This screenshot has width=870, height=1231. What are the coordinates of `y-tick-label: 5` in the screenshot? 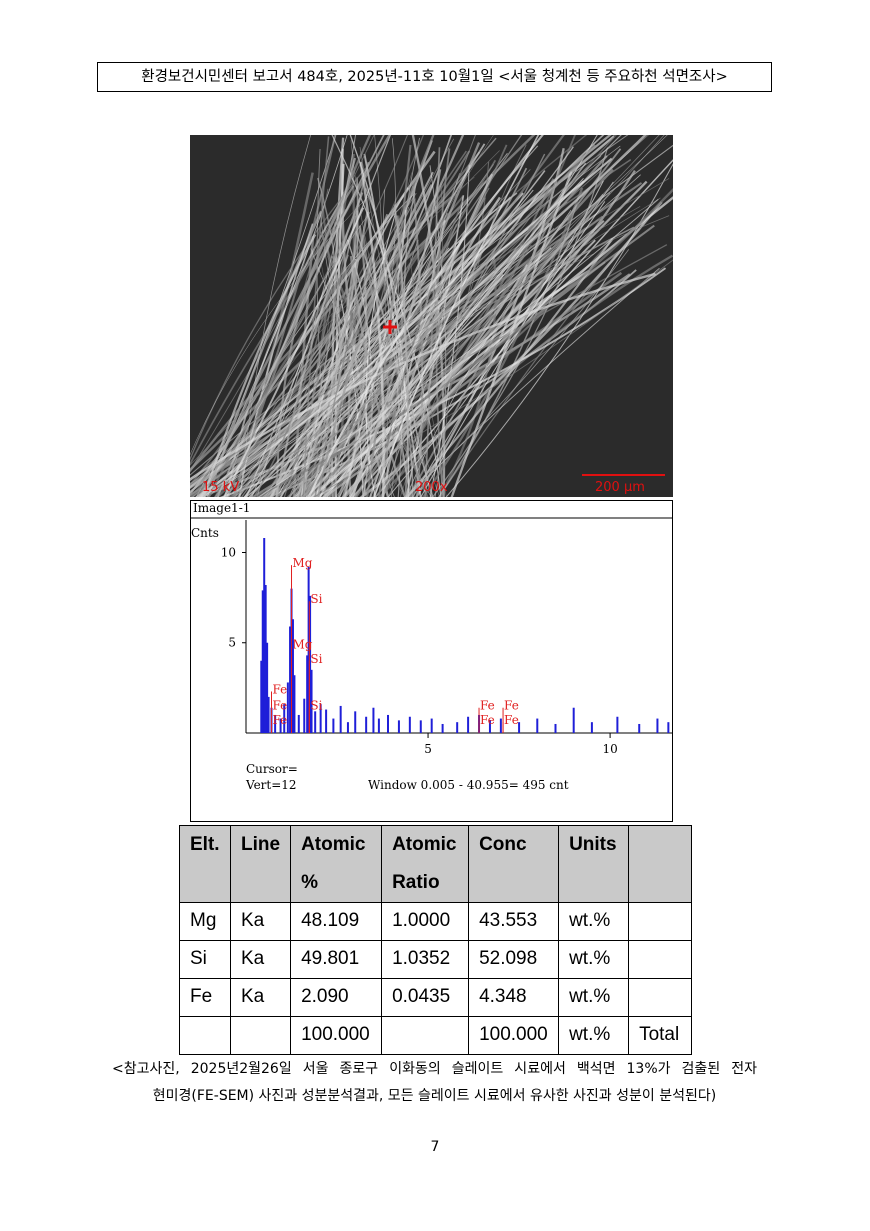 It's located at (232, 643).